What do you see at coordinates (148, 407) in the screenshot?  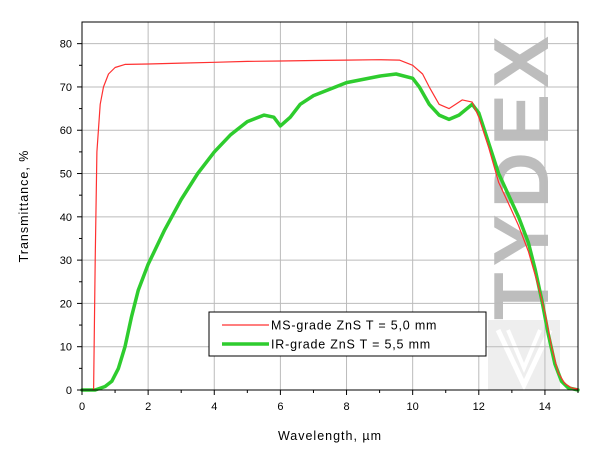 I see `x-tick-label: 2` at bounding box center [148, 407].